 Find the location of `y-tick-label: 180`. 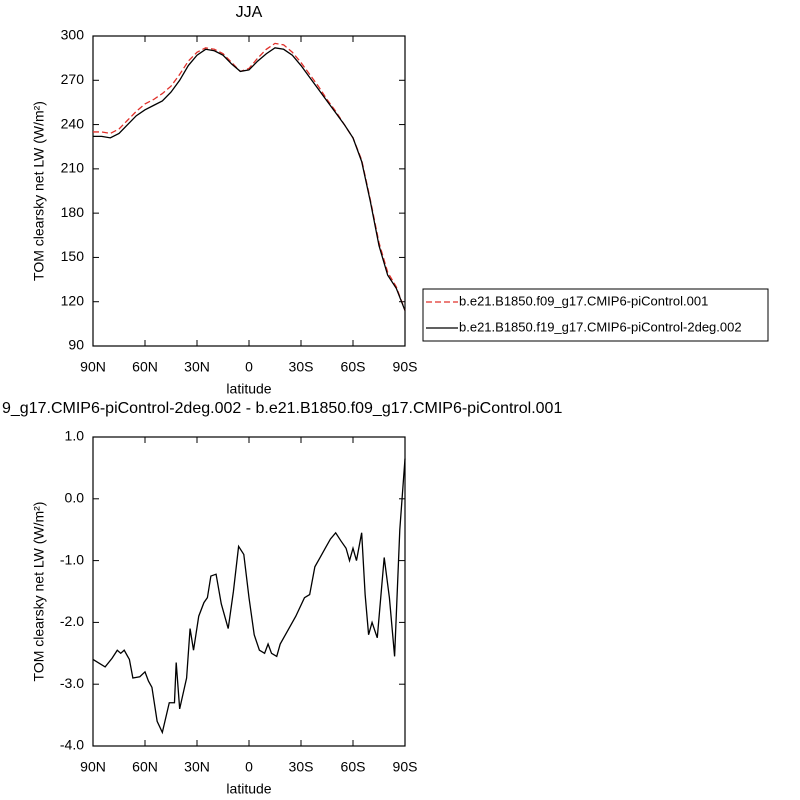

y-tick-label: 180 is located at coordinates (73, 212).